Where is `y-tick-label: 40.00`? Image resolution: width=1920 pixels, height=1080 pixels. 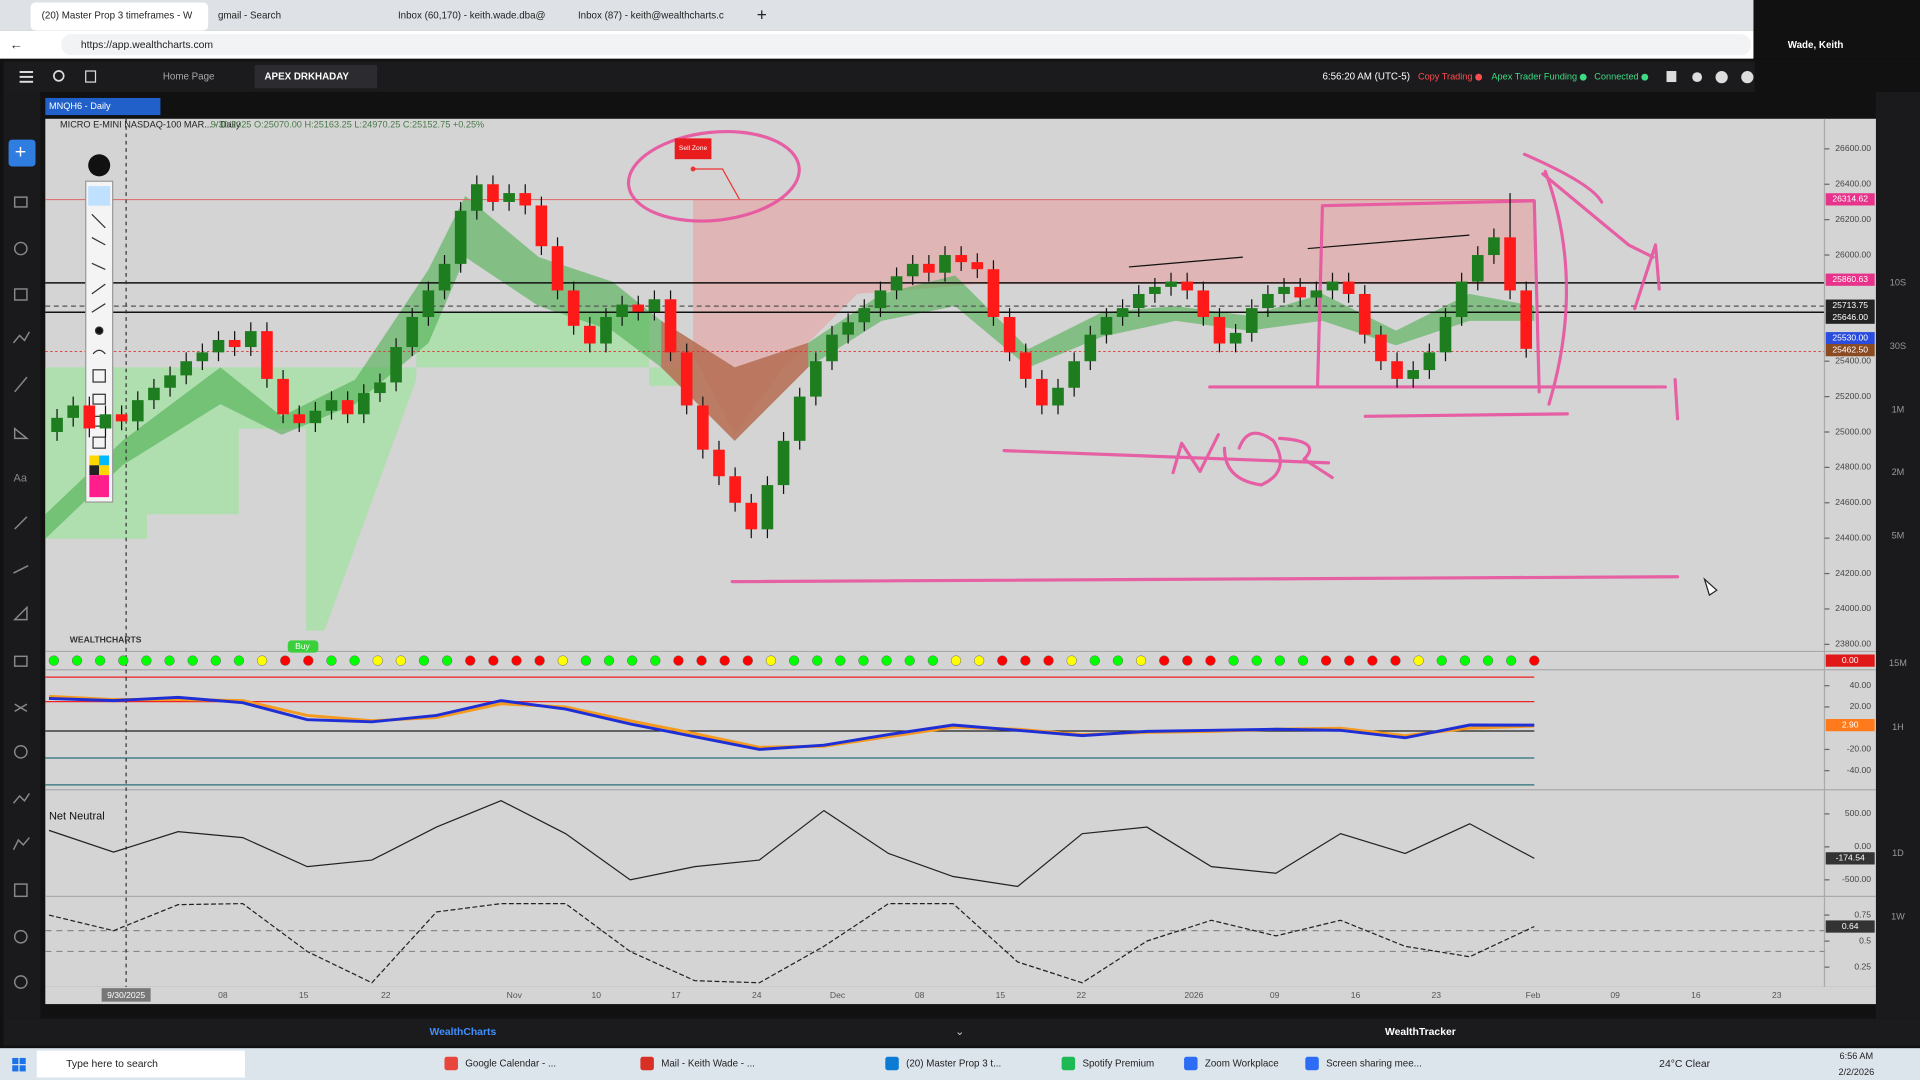 y-tick-label: 40.00 is located at coordinates (1861, 685).